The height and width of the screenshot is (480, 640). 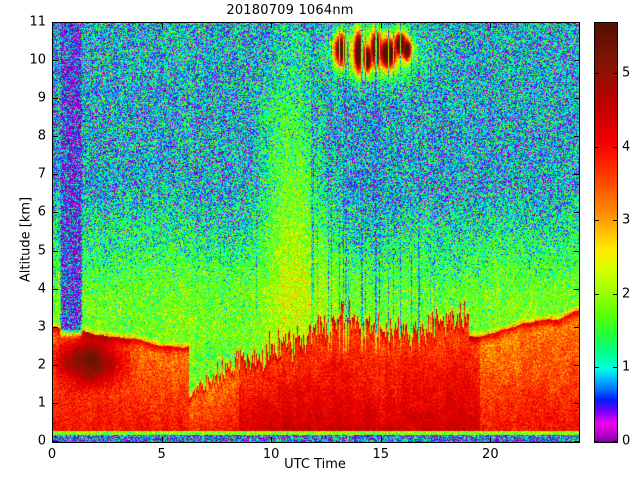 I want to click on x-tick-label: 5, so click(x=161, y=454).